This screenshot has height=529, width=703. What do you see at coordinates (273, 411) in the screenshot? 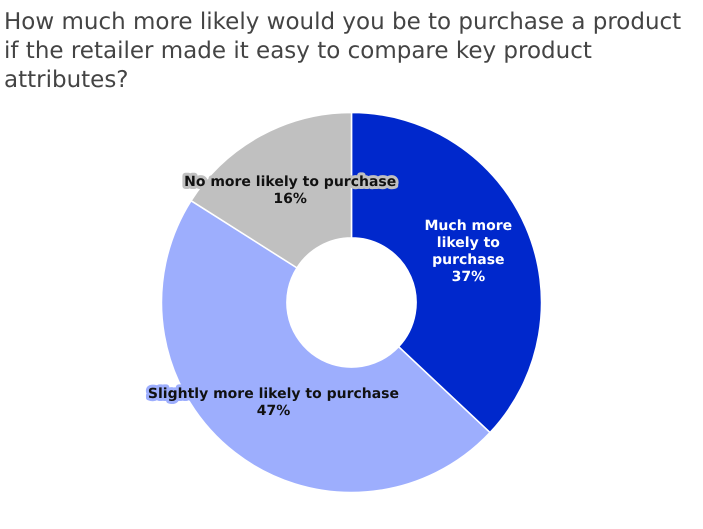
I see `data-label: 47%` at bounding box center [273, 411].